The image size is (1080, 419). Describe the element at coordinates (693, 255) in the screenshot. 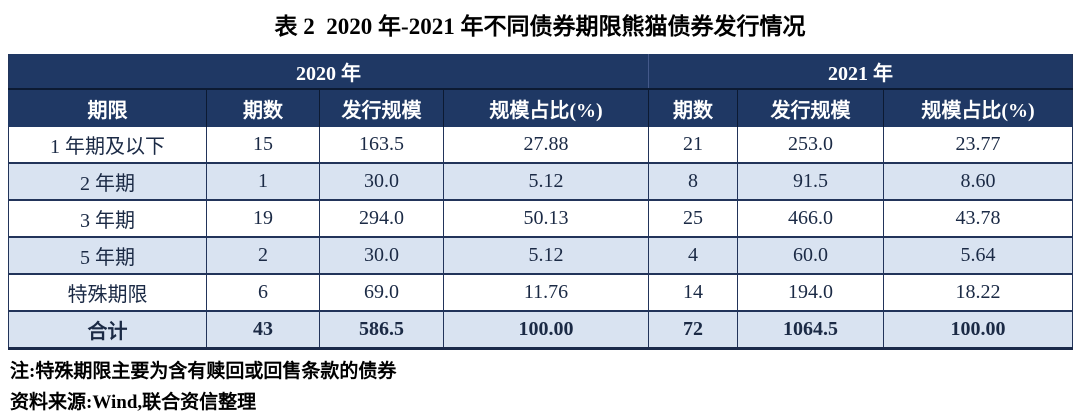

I see `table-cell: 4` at that location.